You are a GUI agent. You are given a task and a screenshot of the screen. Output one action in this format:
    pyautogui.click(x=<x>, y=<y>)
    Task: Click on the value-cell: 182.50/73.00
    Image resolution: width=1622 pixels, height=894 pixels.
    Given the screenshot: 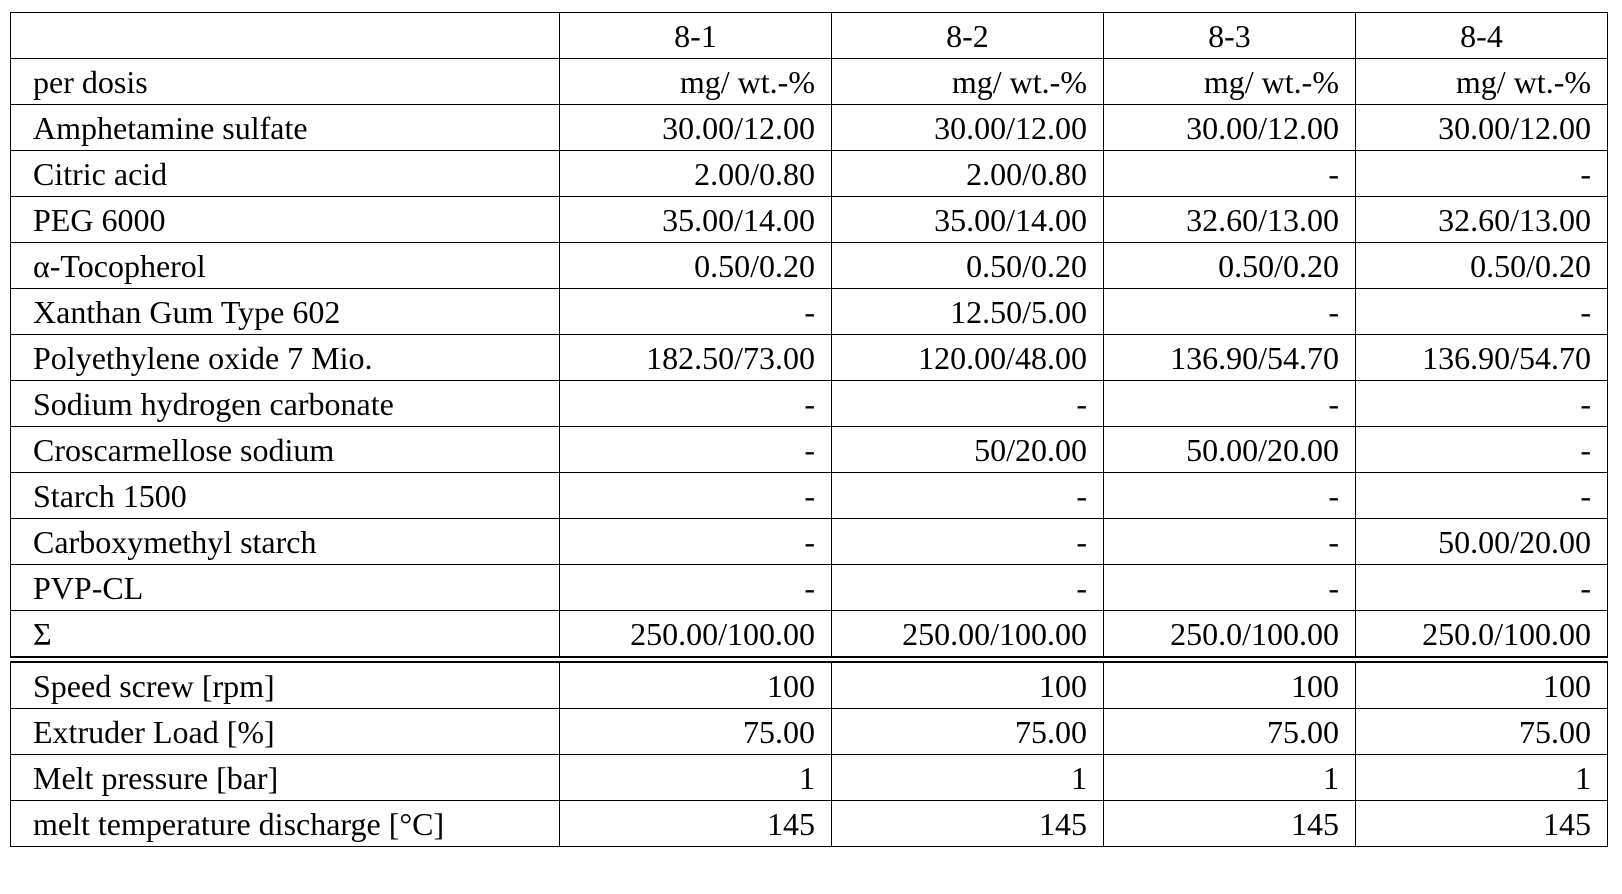 What is the action you would take?
    pyautogui.click(x=696, y=358)
    